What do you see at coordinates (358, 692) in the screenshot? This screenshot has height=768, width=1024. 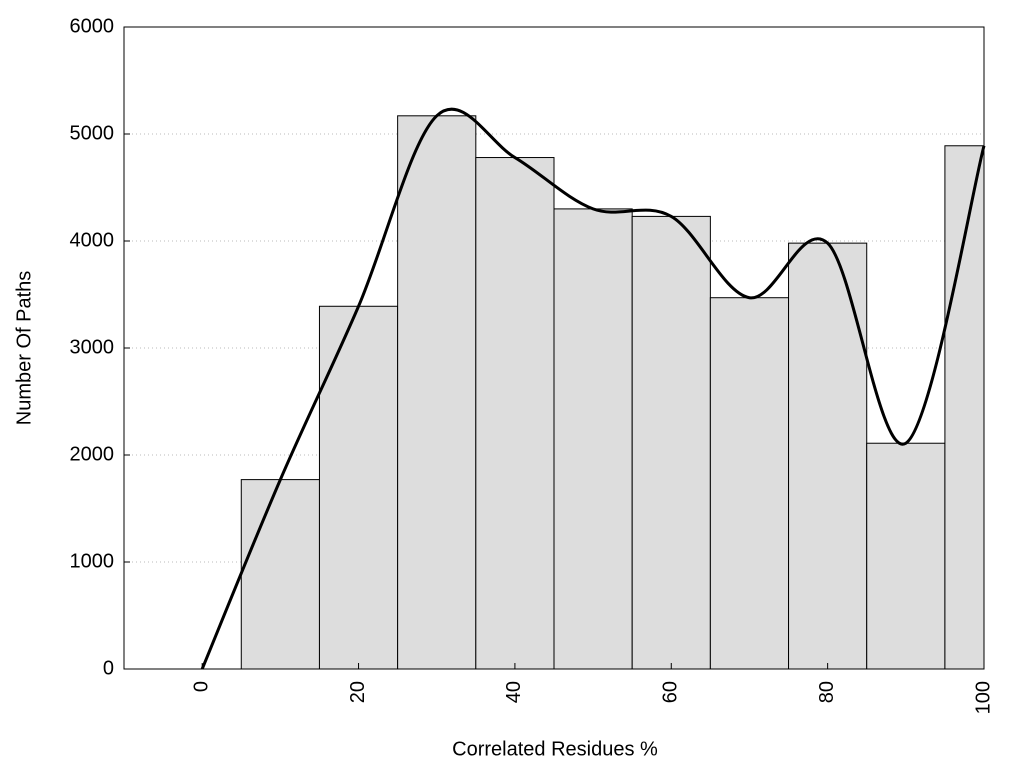 I see `x-tick-label: 20` at bounding box center [358, 692].